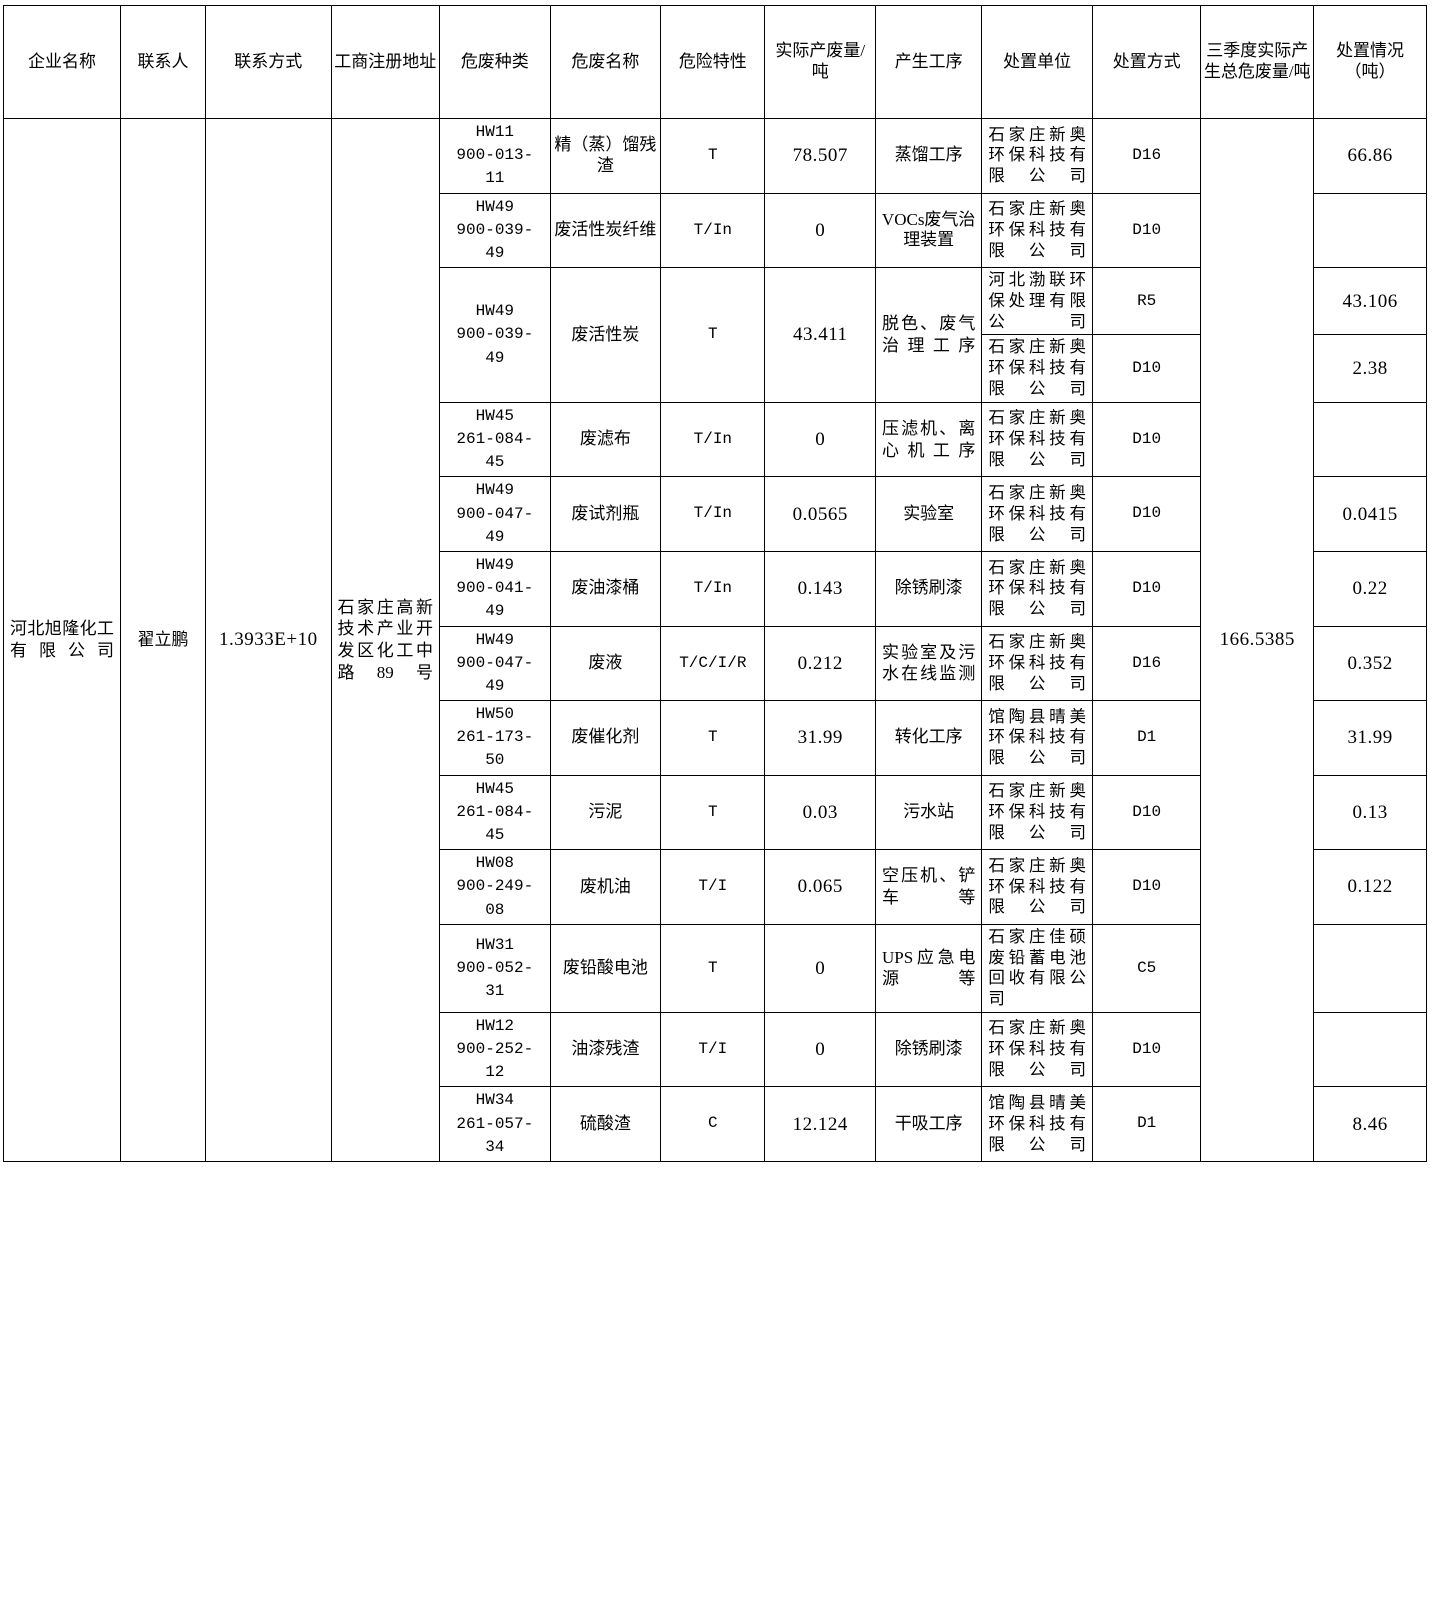 Image resolution: width=1434 pixels, height=1605 pixels. I want to click on header-contact-person: 联系人, so click(163, 62).